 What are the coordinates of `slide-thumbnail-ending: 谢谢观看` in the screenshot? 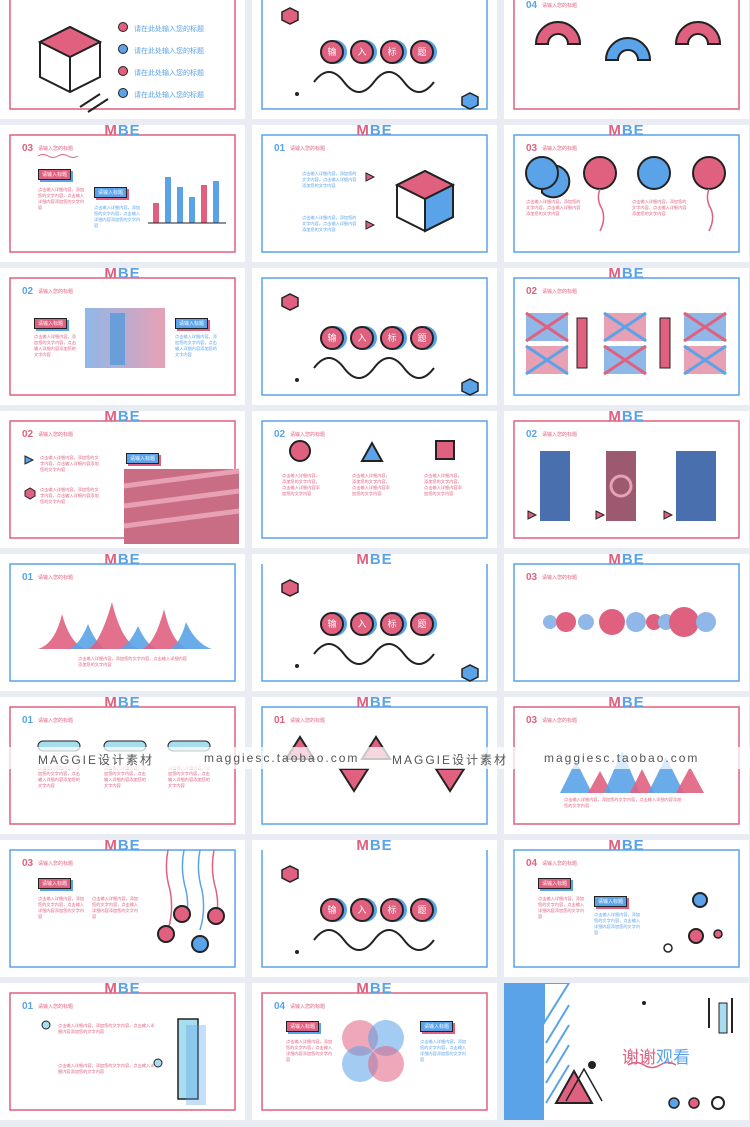 It's located at (626, 1051).